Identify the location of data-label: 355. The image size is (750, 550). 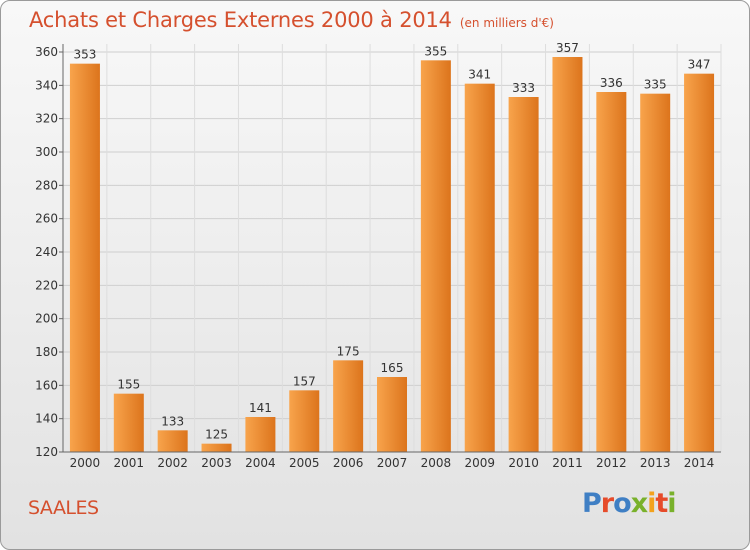
(435, 51).